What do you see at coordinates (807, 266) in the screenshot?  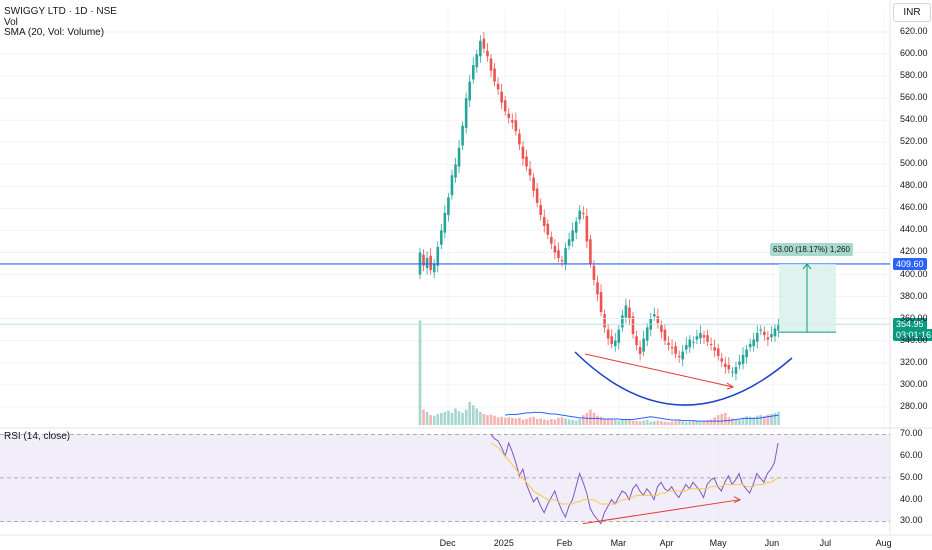 I see `measure-arrow-head` at bounding box center [807, 266].